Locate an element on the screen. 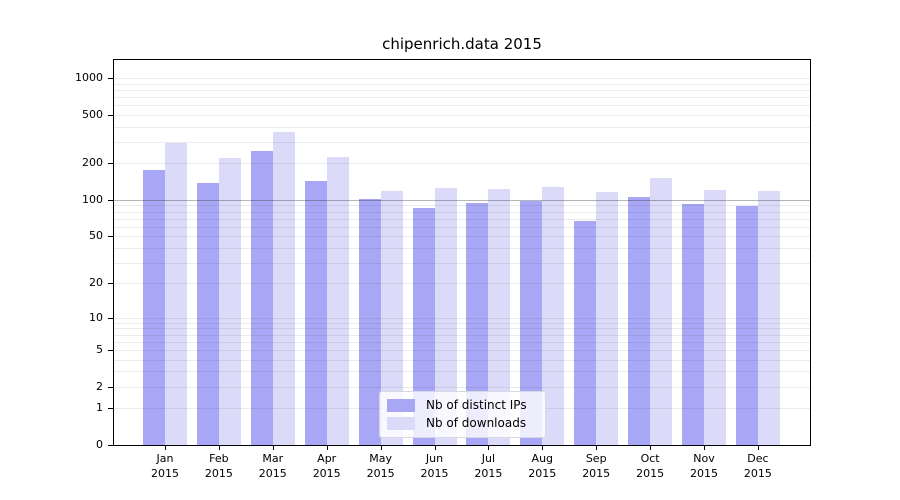 The image size is (900, 500). bar-oct-distinct-ips is located at coordinates (639, 320).